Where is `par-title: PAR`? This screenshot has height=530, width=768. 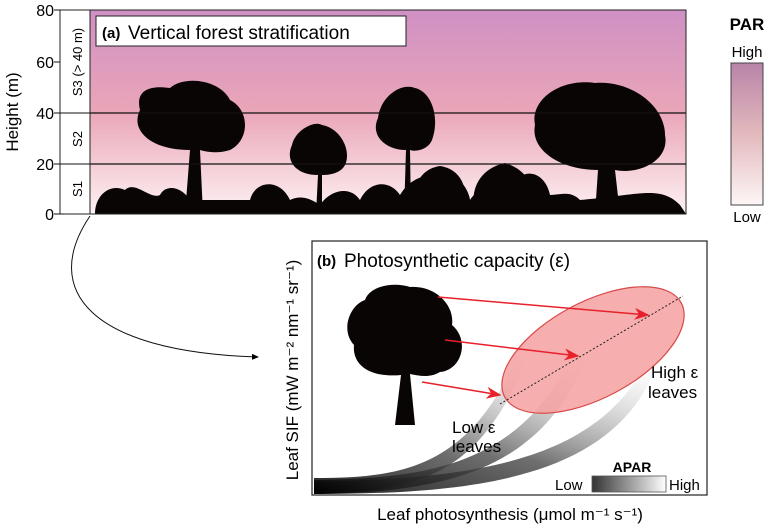 par-title: PAR is located at coordinates (747, 24).